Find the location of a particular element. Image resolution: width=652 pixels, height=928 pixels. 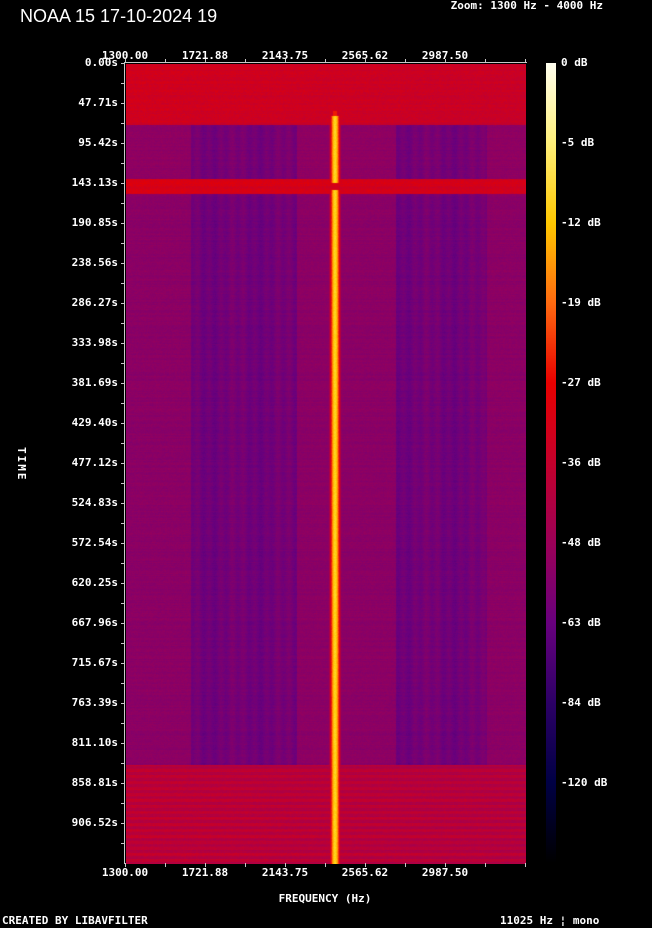

x-tick-label-bottom: 2987.50 is located at coordinates (445, 872).